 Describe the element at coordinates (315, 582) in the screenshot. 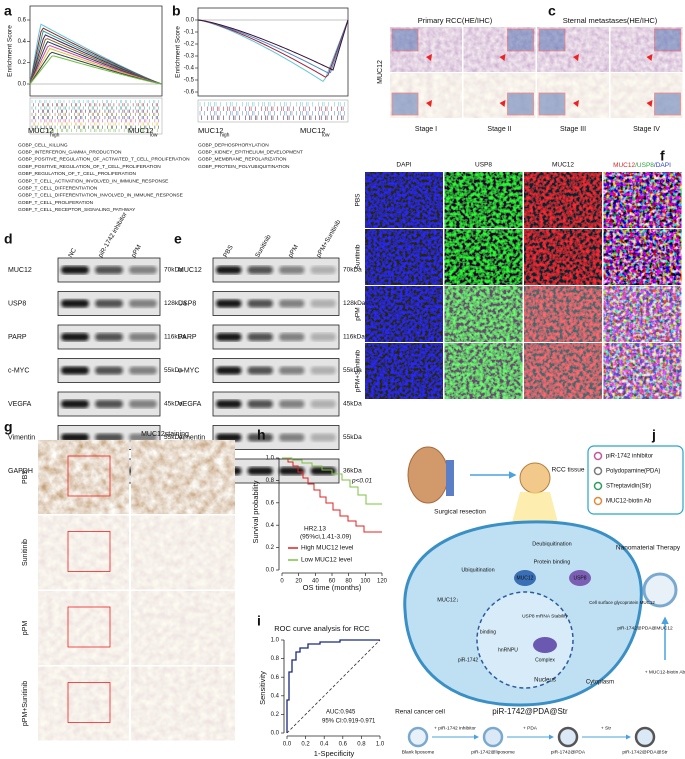

I see `x-tick-label: 40` at that location.